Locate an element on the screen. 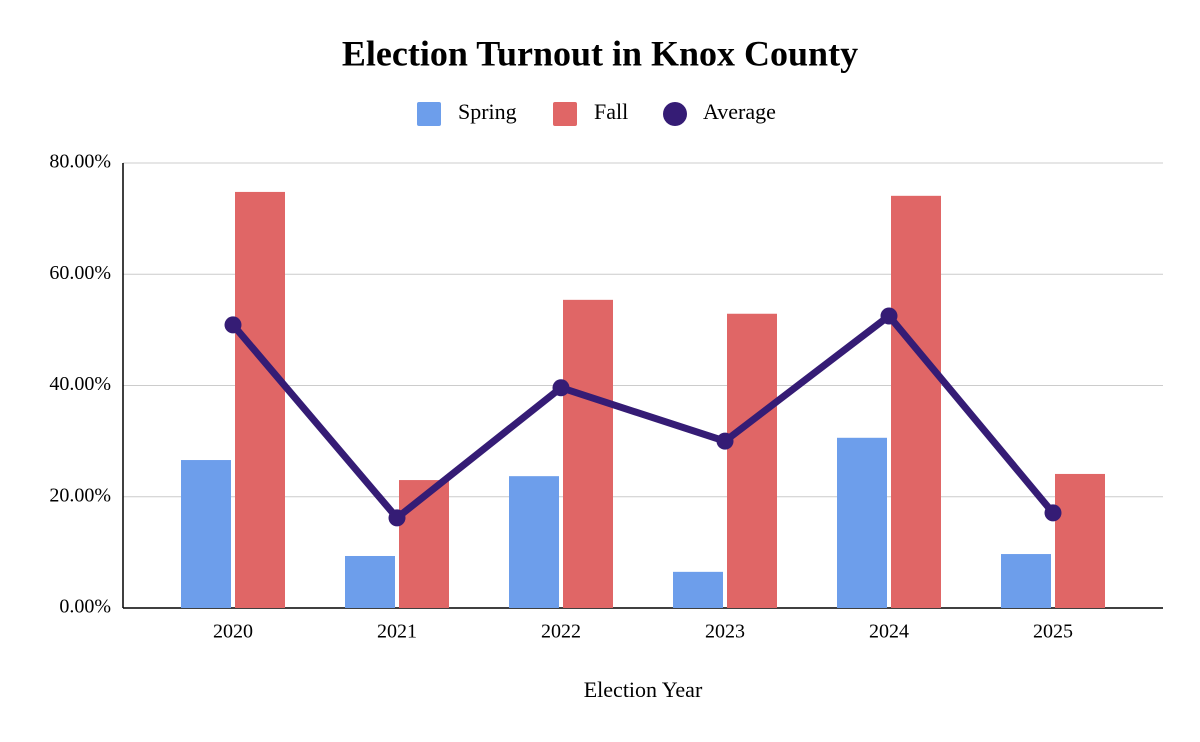 This screenshot has width=1200, height=742. legend-label: Fall is located at coordinates (611, 111).